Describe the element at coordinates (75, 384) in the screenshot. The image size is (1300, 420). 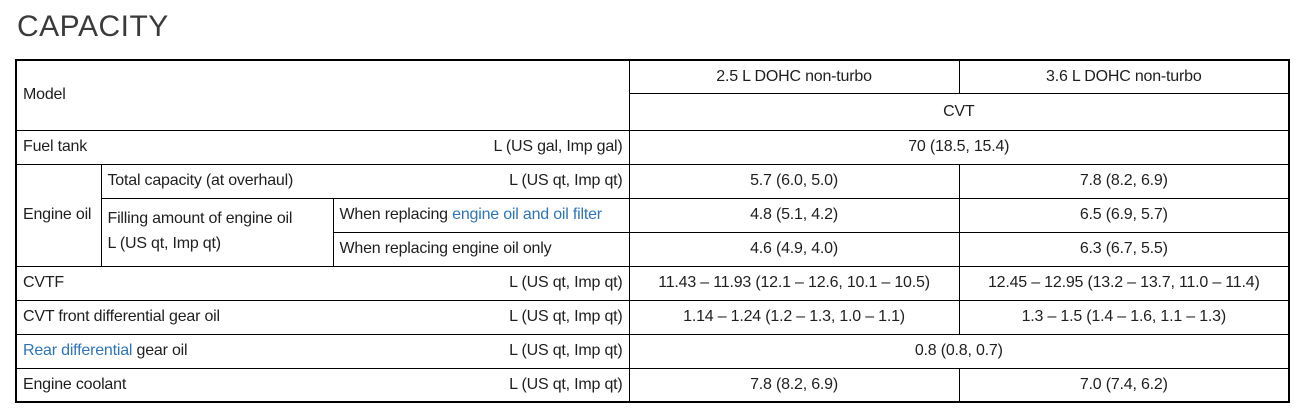
I see `engine-coolant-label: Engine coolant` at that location.